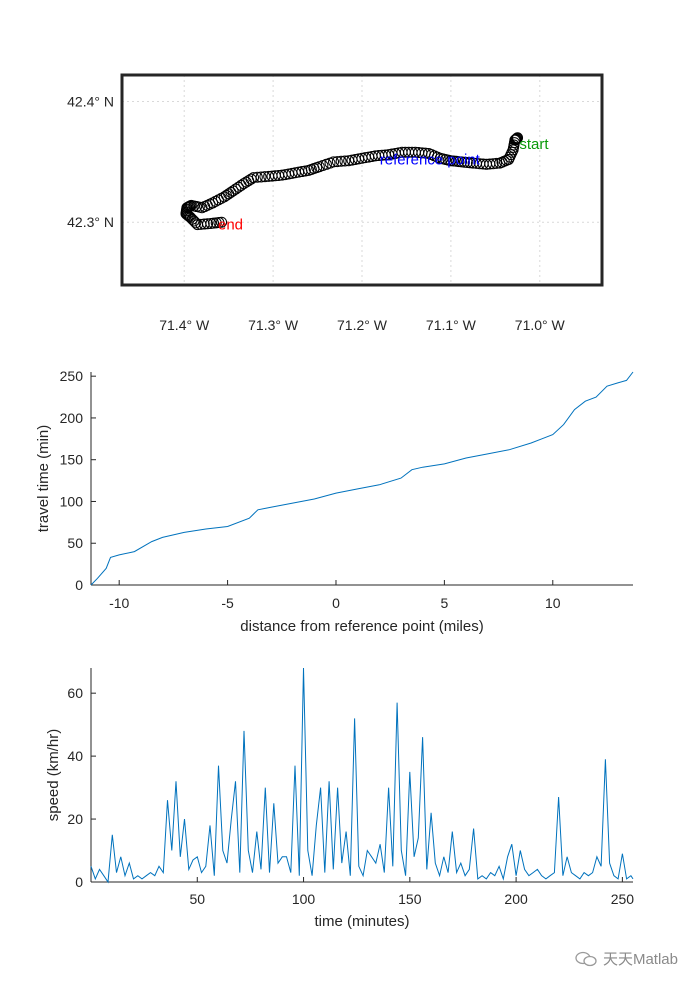 This screenshot has width=700, height=991. Describe the element at coordinates (623, 899) in the screenshot. I see `x-tick-label: 250` at that location.